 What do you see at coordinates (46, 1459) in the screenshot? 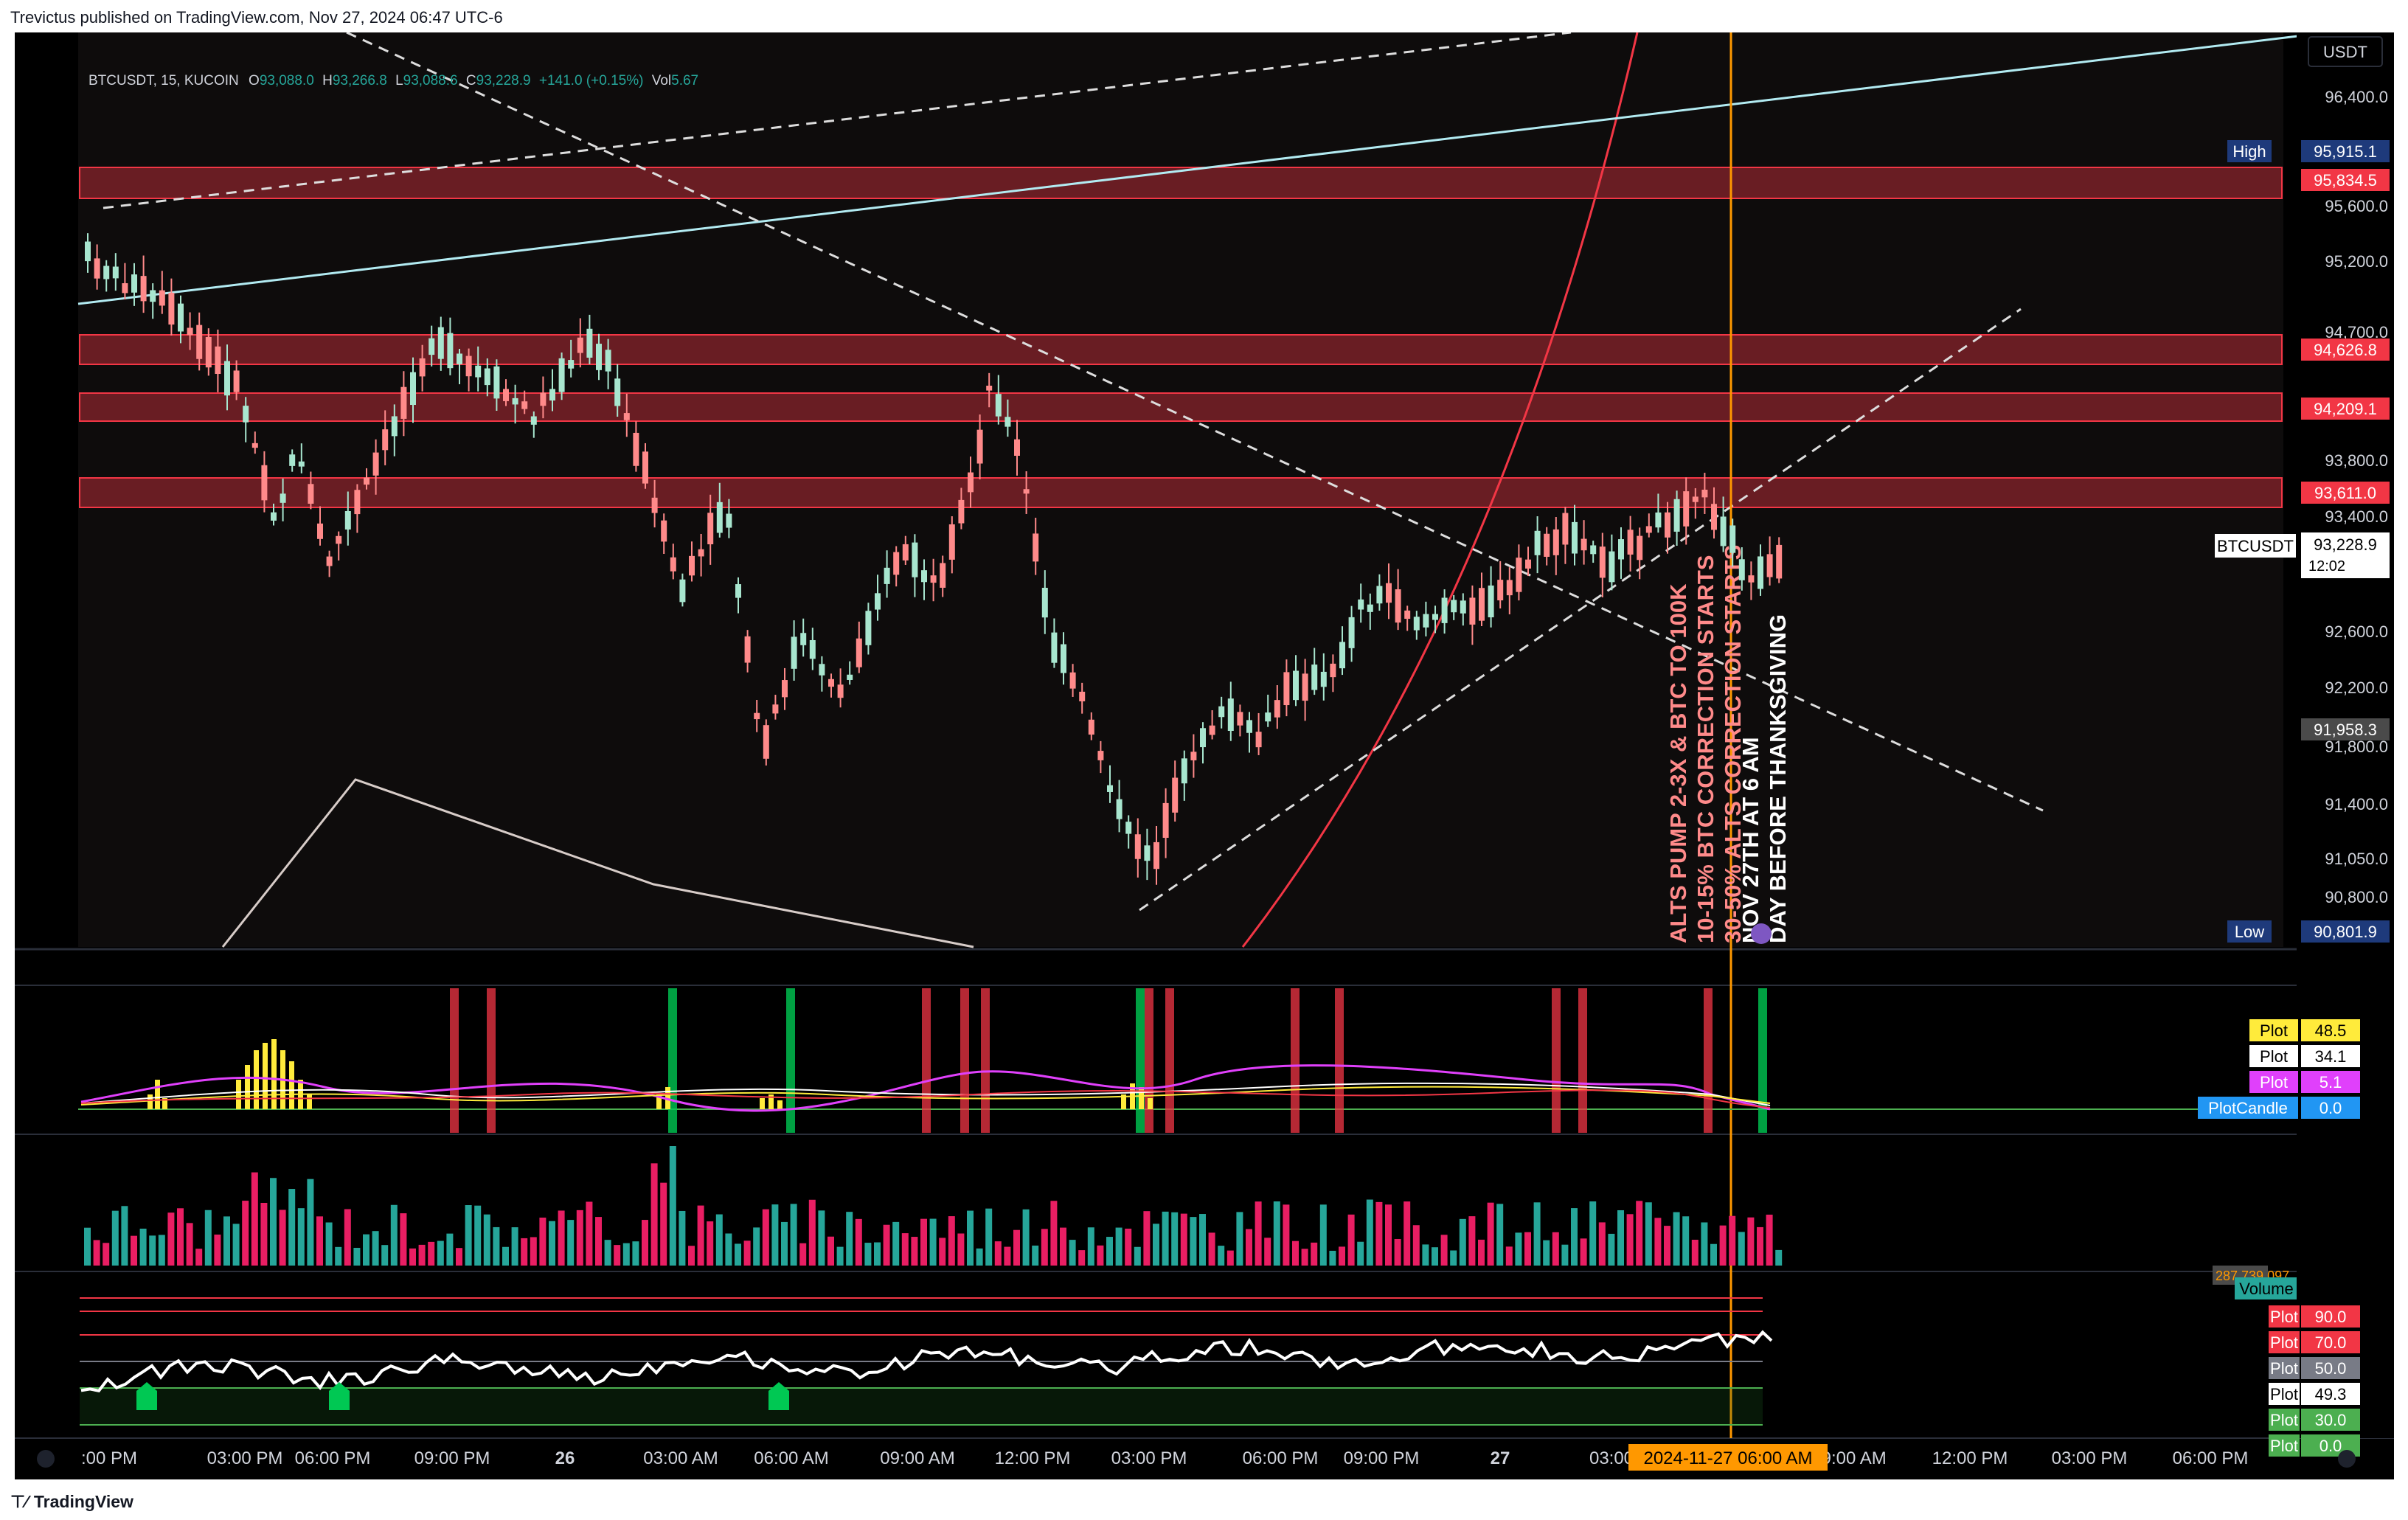
I see `time-axis-left-control` at bounding box center [46, 1459].